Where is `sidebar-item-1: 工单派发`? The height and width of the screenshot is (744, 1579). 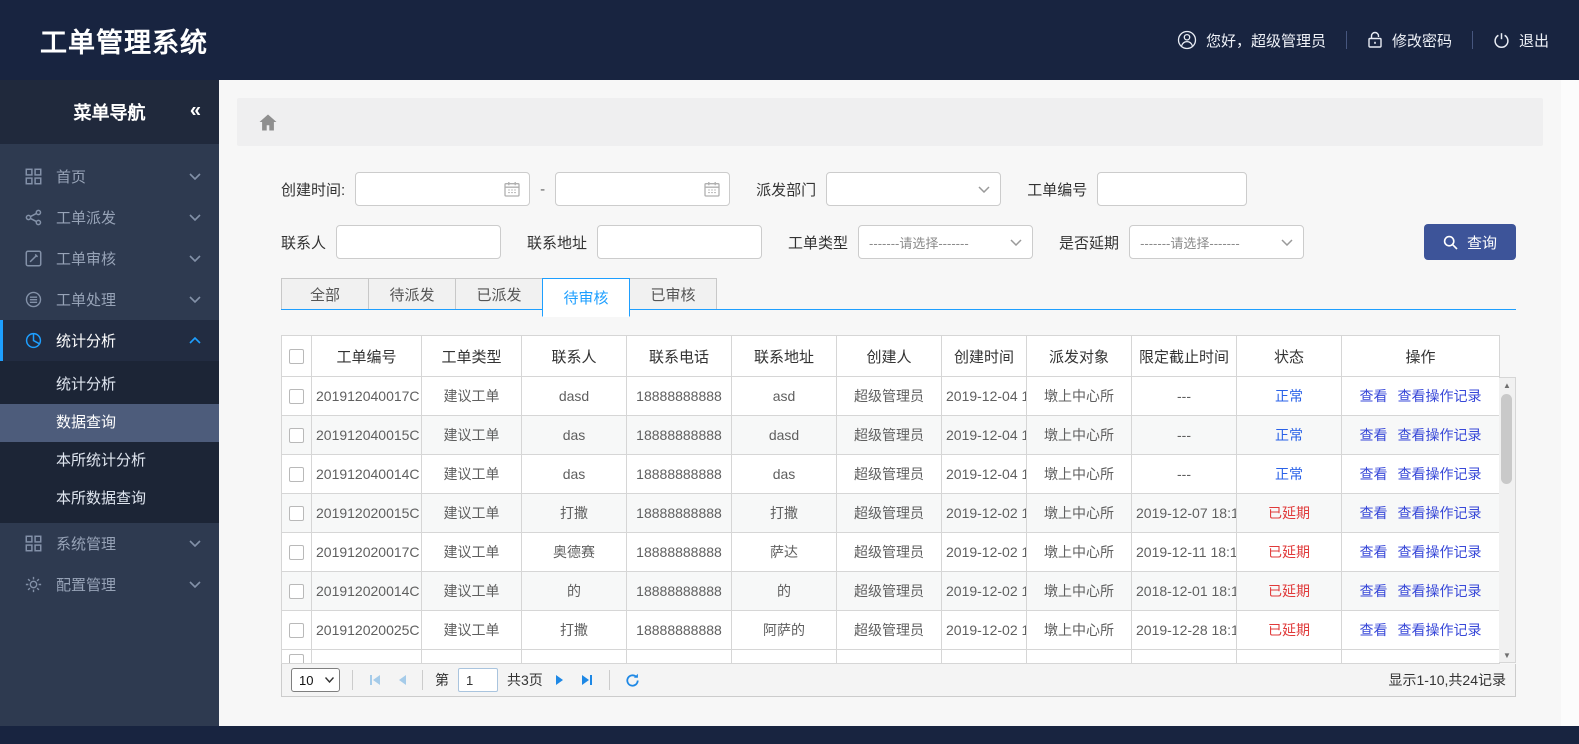 sidebar-item-1: 工单派发 is located at coordinates (109, 217).